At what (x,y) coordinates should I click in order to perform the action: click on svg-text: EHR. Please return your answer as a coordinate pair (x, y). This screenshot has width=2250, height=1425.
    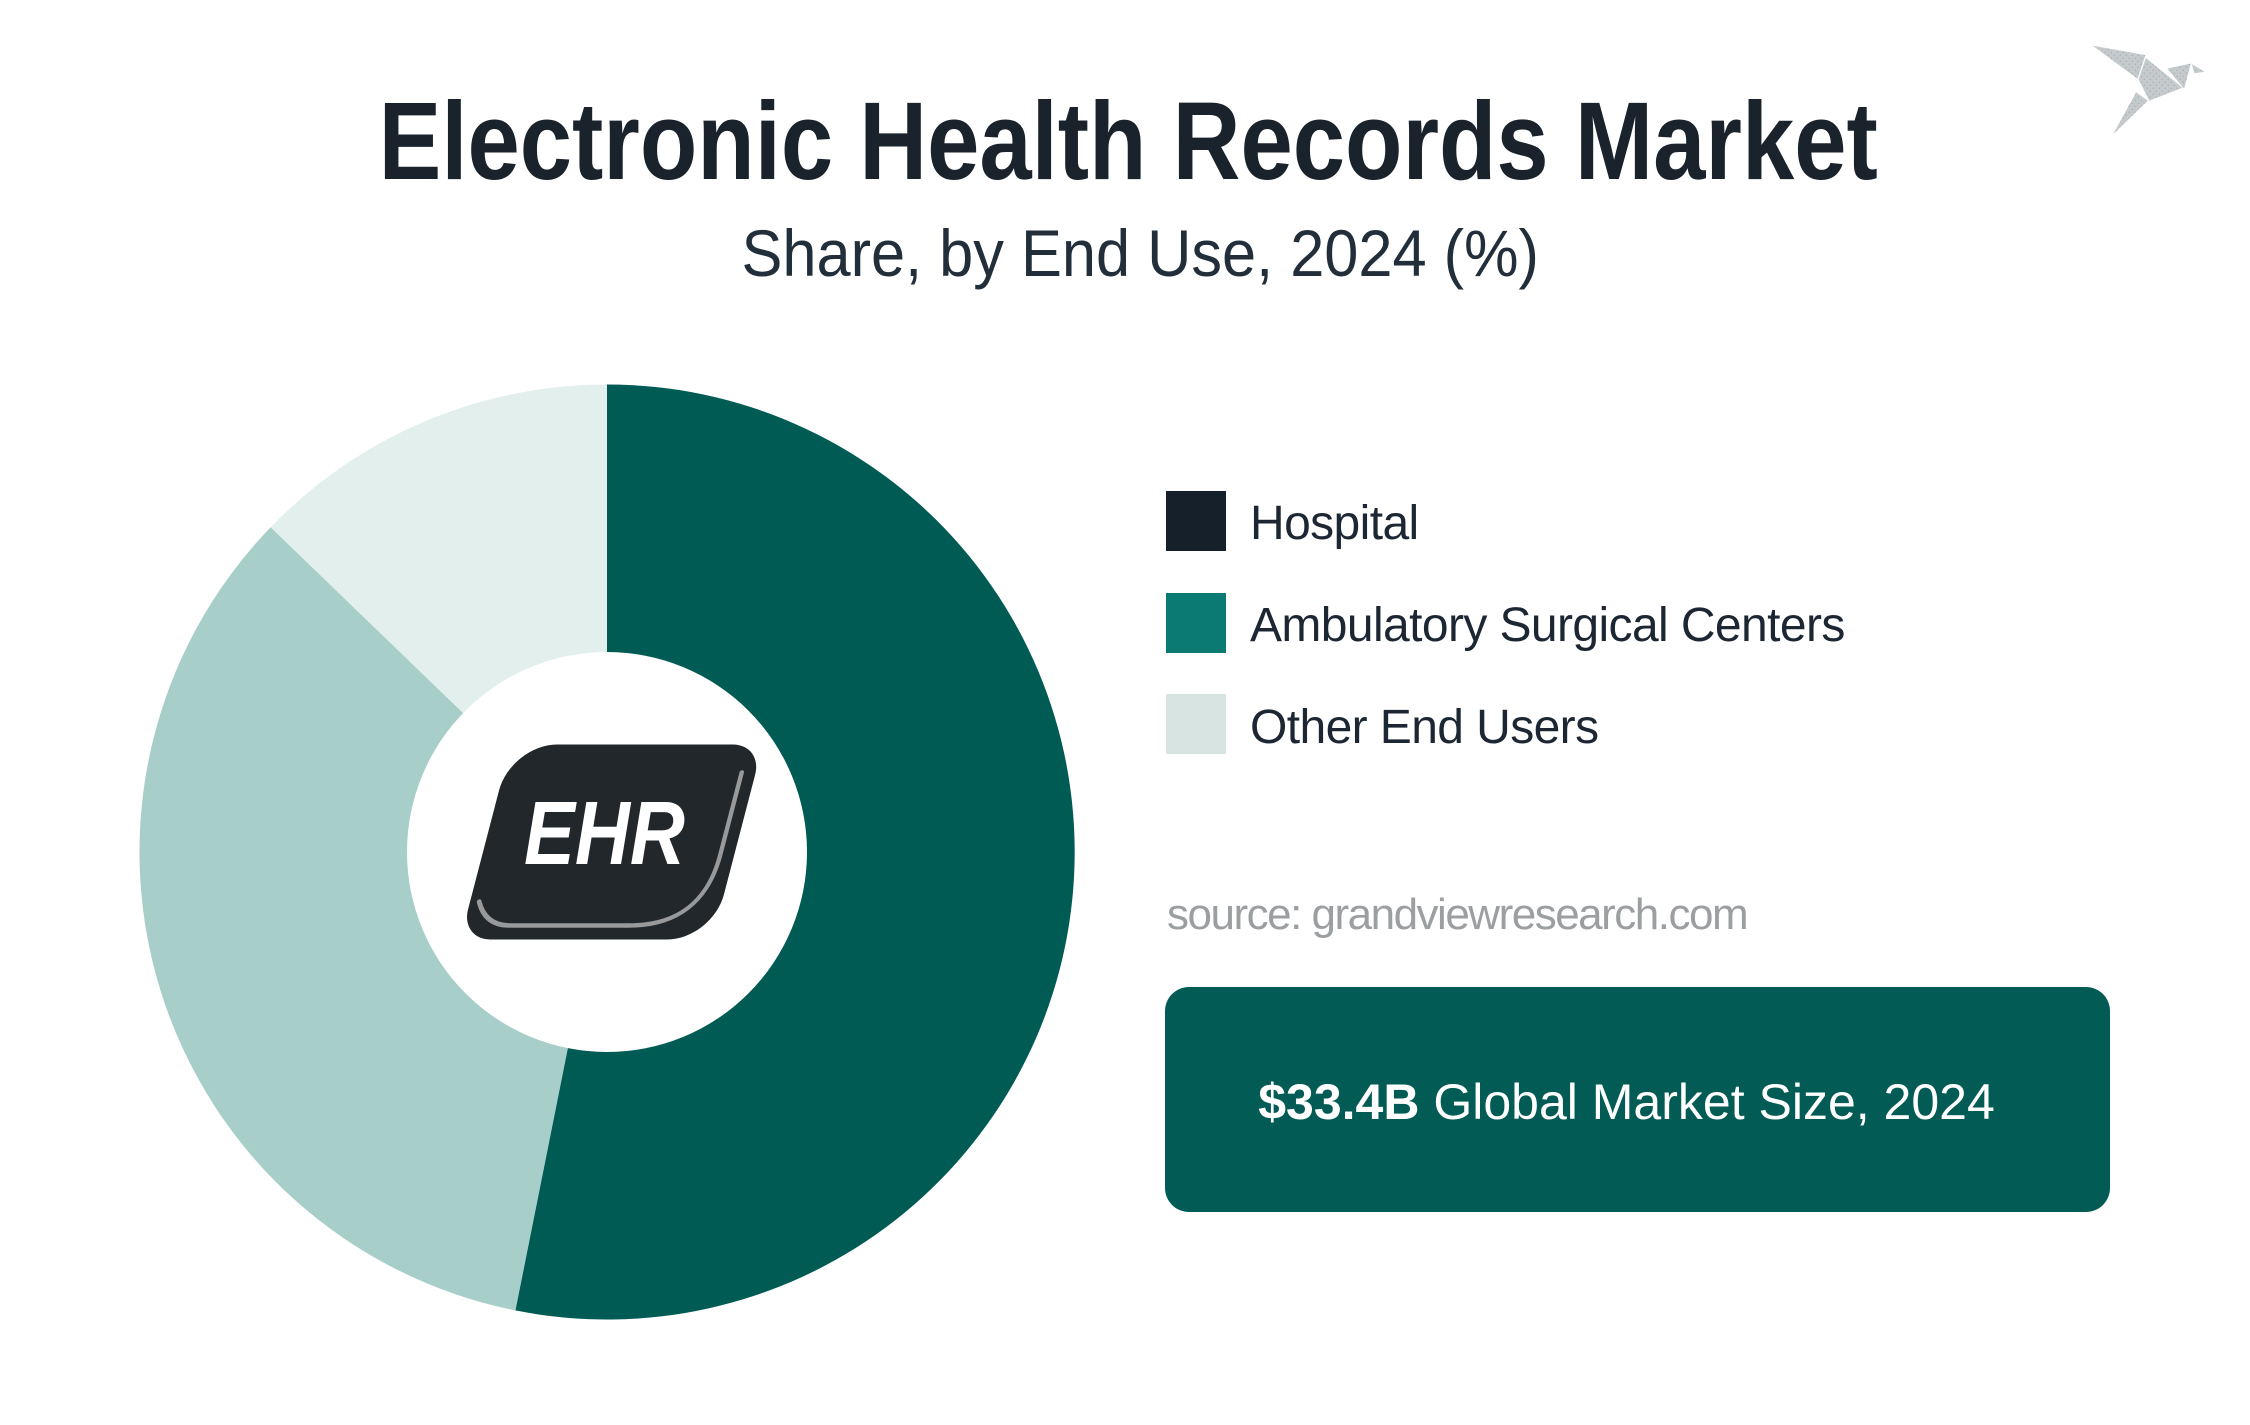
    Looking at the image, I should click on (604, 833).